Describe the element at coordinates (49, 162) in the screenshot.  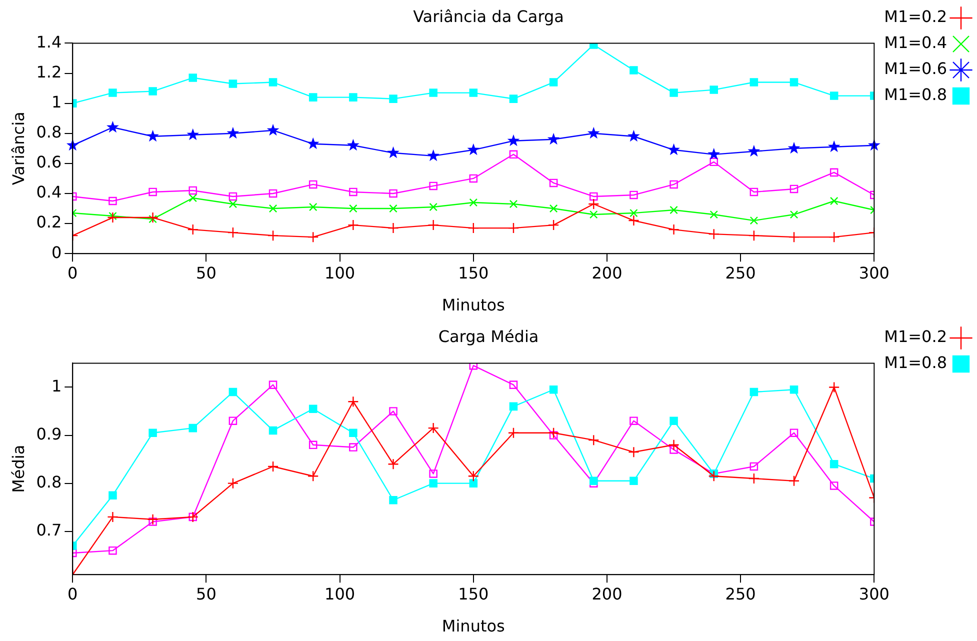
I see `y-tick-label: 0.6` at that location.